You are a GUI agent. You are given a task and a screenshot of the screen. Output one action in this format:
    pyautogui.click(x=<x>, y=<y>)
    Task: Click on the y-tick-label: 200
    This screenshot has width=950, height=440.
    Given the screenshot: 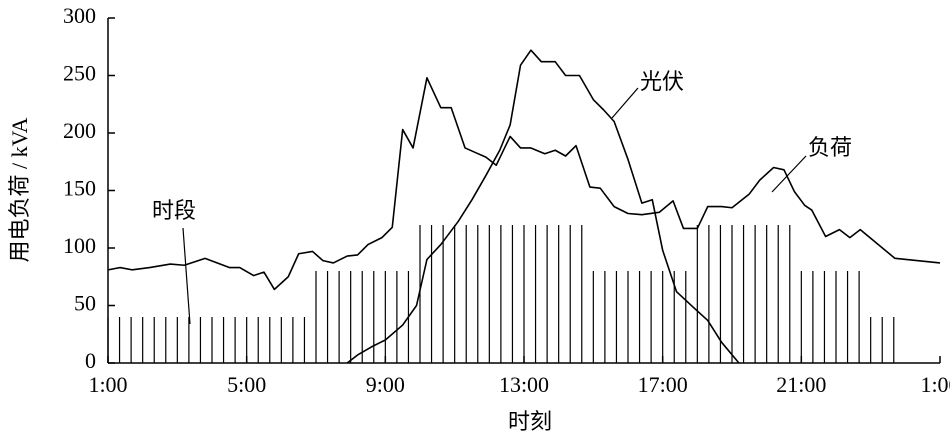 What is the action you would take?
    pyautogui.click(x=79, y=130)
    